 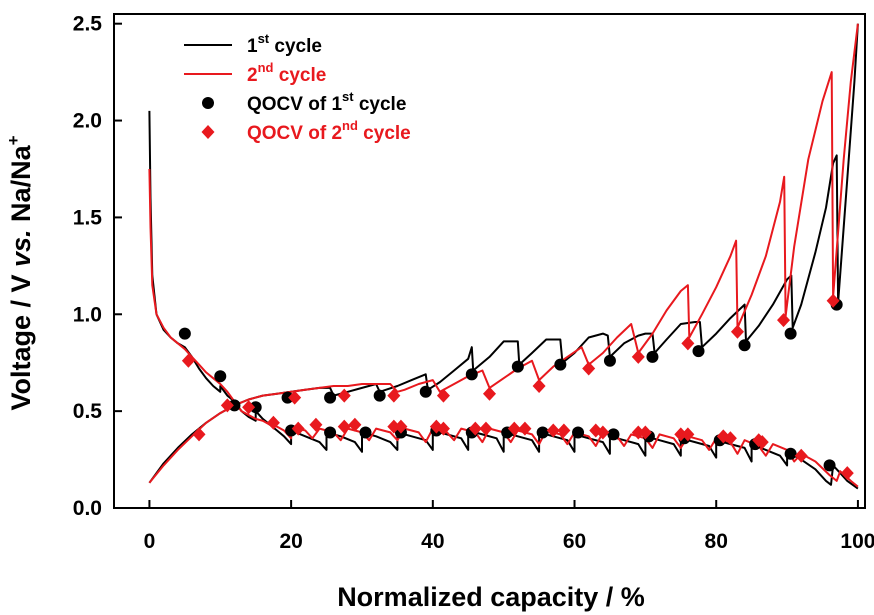 What do you see at coordinates (857, 541) in the screenshot?
I see `x-tick-label: 100` at bounding box center [857, 541].